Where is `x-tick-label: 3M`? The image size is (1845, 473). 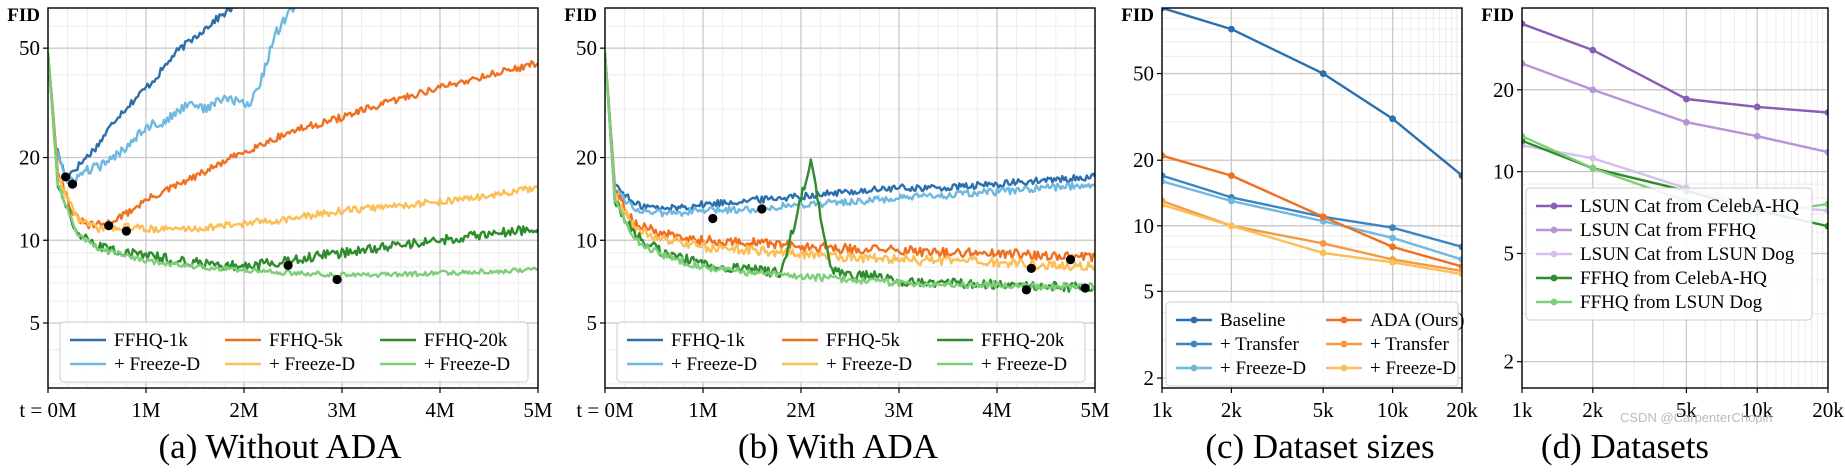 x-tick-label: 3M is located at coordinates (342, 410).